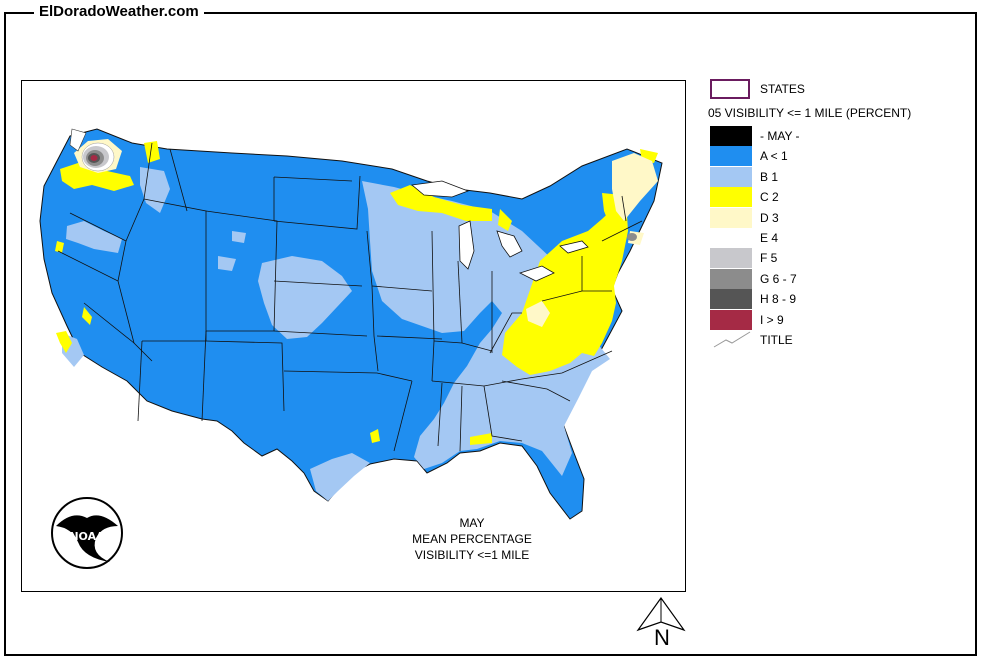 The height and width of the screenshot is (660, 981). Describe the element at coordinates (661, 618) in the screenshot. I see `north-arrow-icon` at that location.